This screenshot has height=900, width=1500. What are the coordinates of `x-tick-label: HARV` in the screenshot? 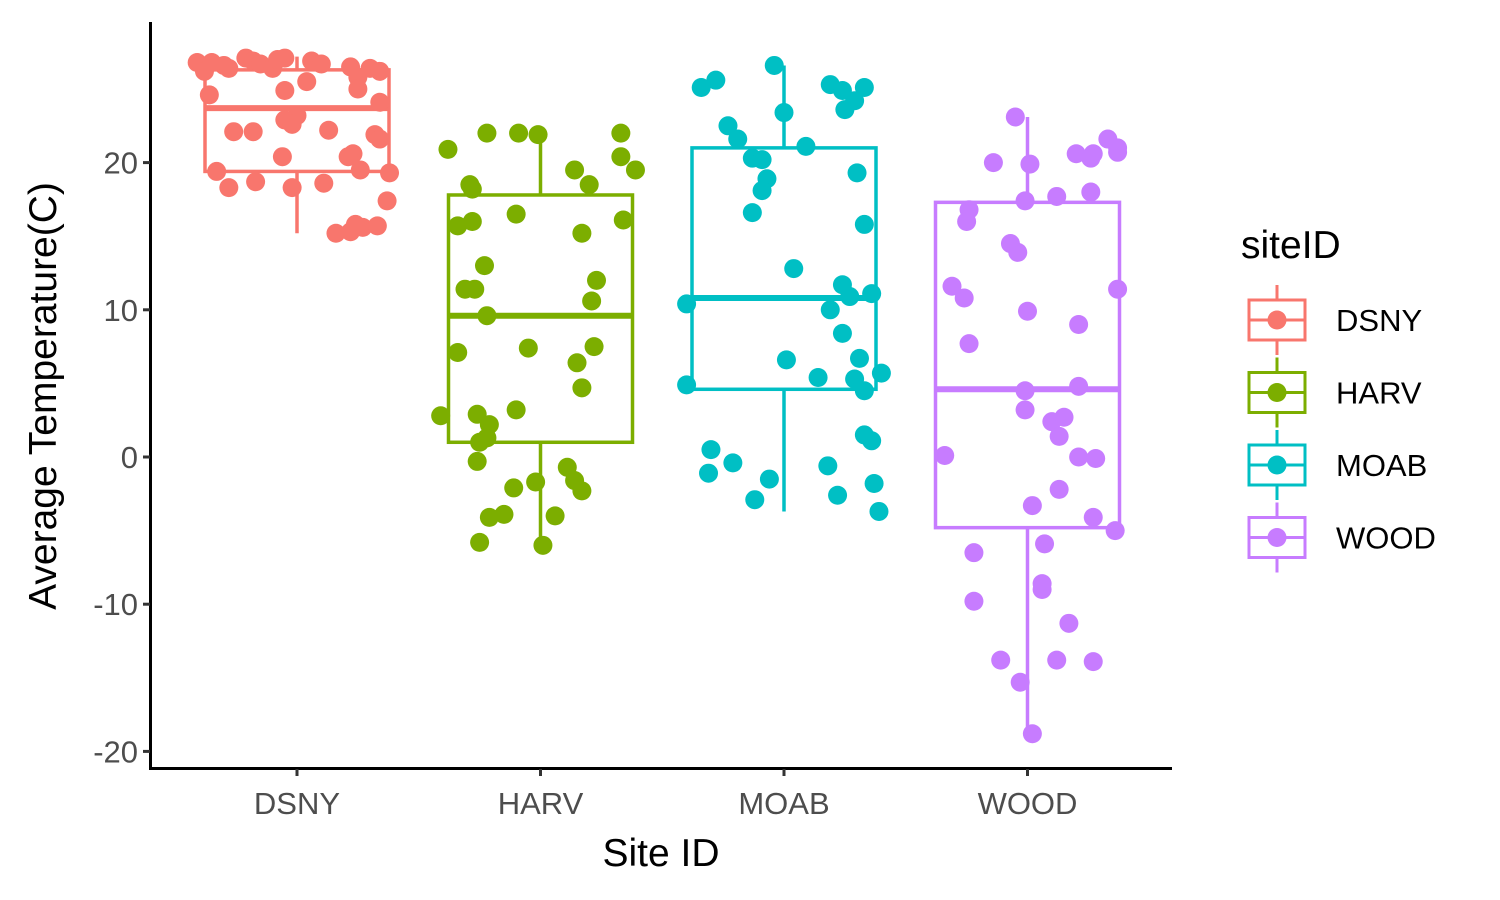 It's located at (541, 803).